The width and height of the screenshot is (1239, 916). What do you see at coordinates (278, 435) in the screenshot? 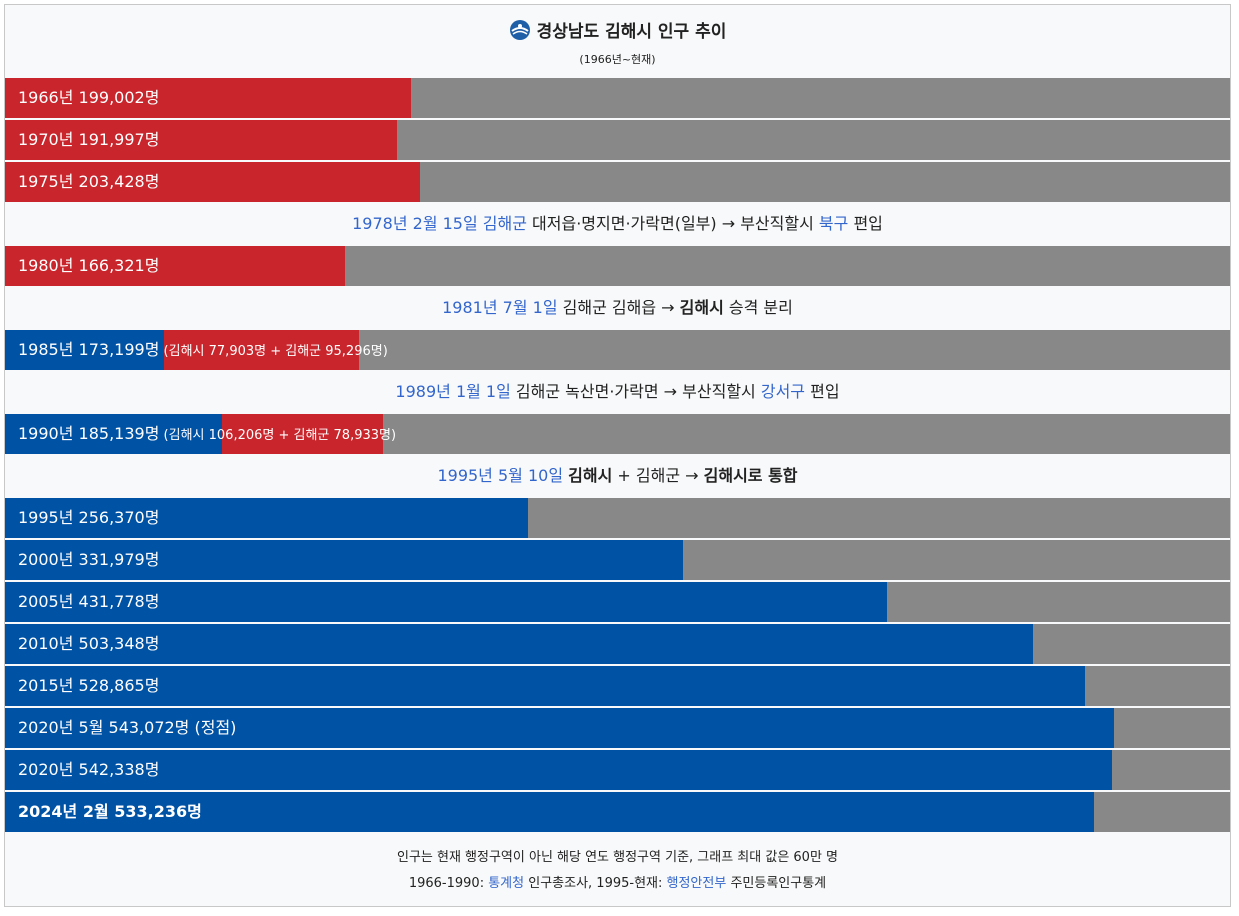
I see `bar-detail-label: (김해시 106,206명 + 김해군 78,933명)` at bounding box center [278, 435].